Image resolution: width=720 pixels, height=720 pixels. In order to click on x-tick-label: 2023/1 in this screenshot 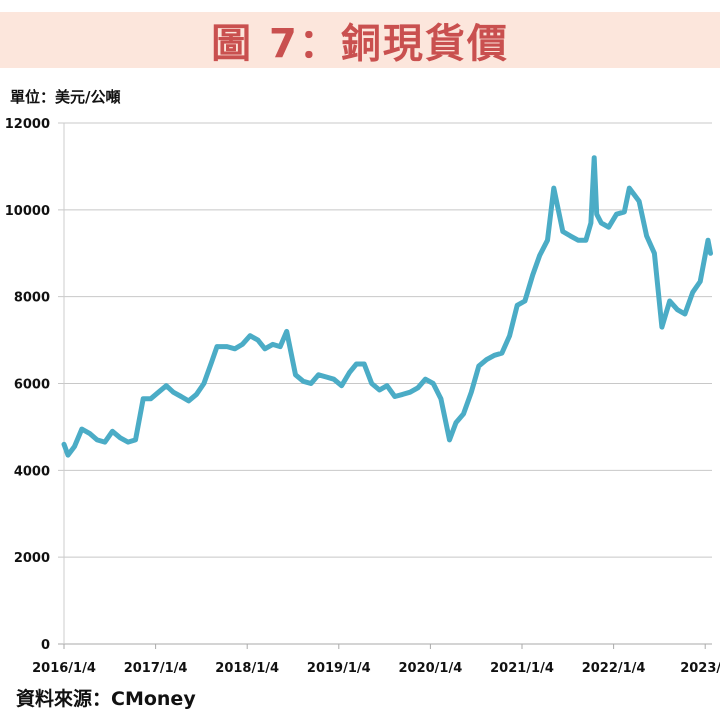, I will do `click(700, 668)`.